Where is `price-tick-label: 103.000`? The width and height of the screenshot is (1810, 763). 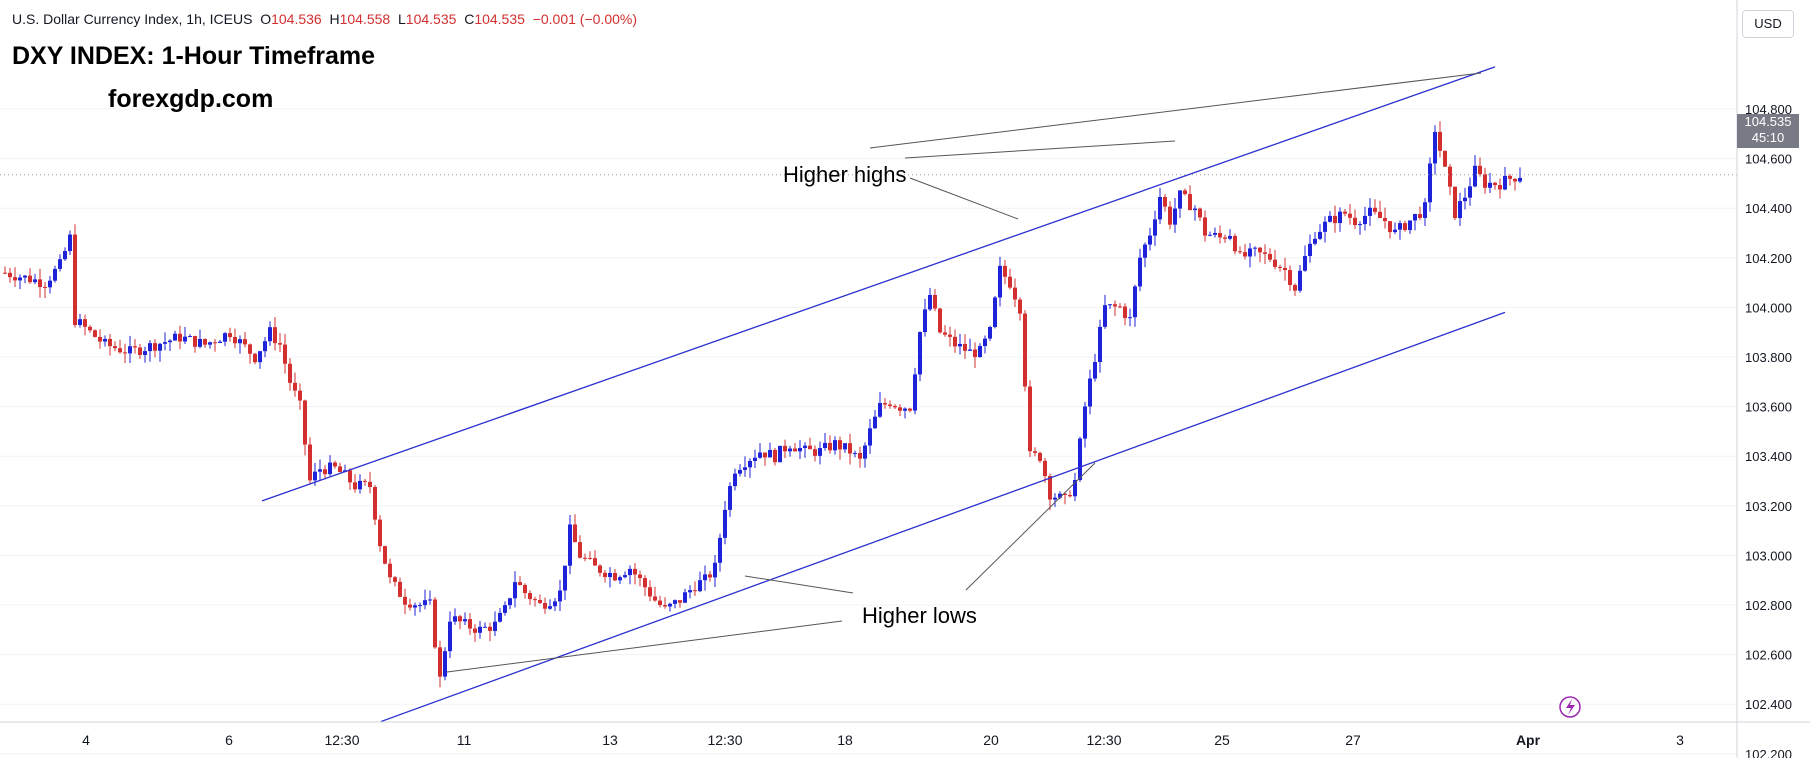 price-tick-label: 103.000 is located at coordinates (1768, 555).